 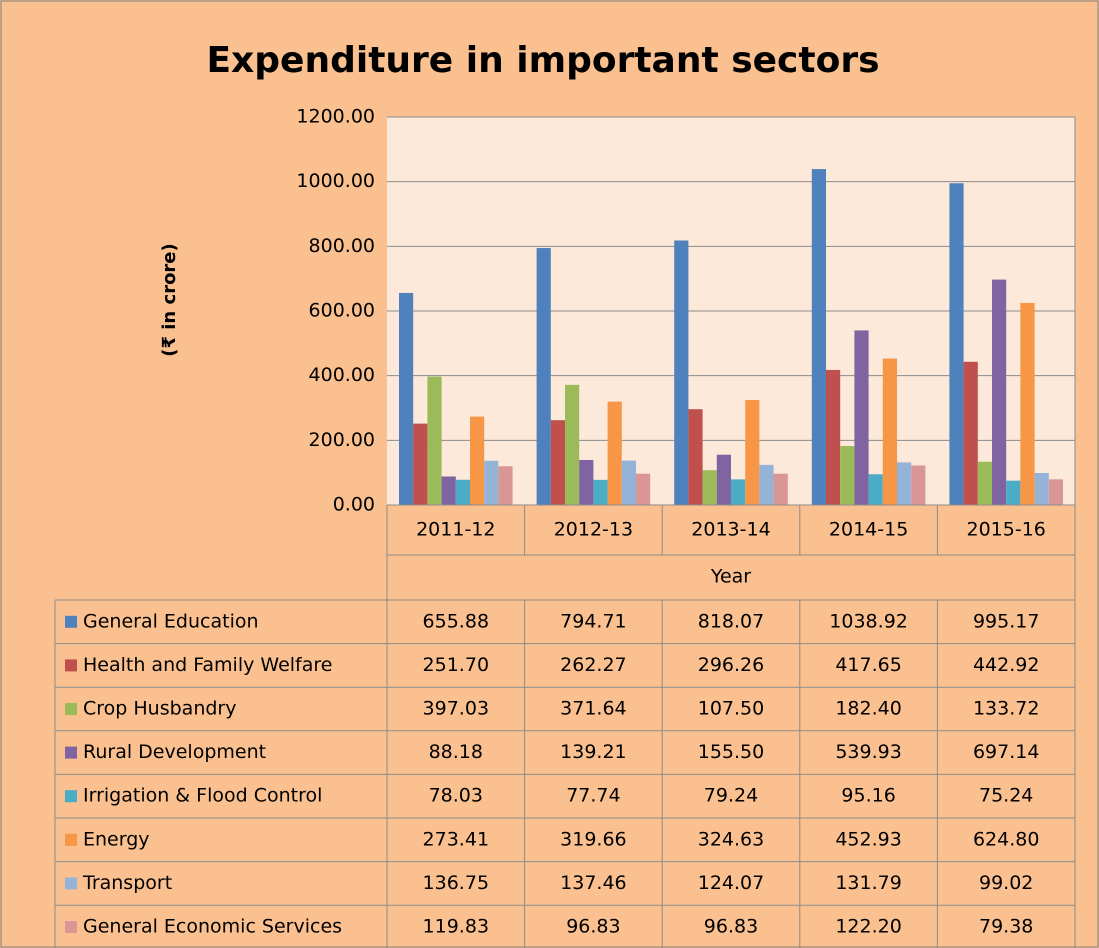 What do you see at coordinates (1006, 927) in the screenshot?
I see `table-value: 79.38` at bounding box center [1006, 927].